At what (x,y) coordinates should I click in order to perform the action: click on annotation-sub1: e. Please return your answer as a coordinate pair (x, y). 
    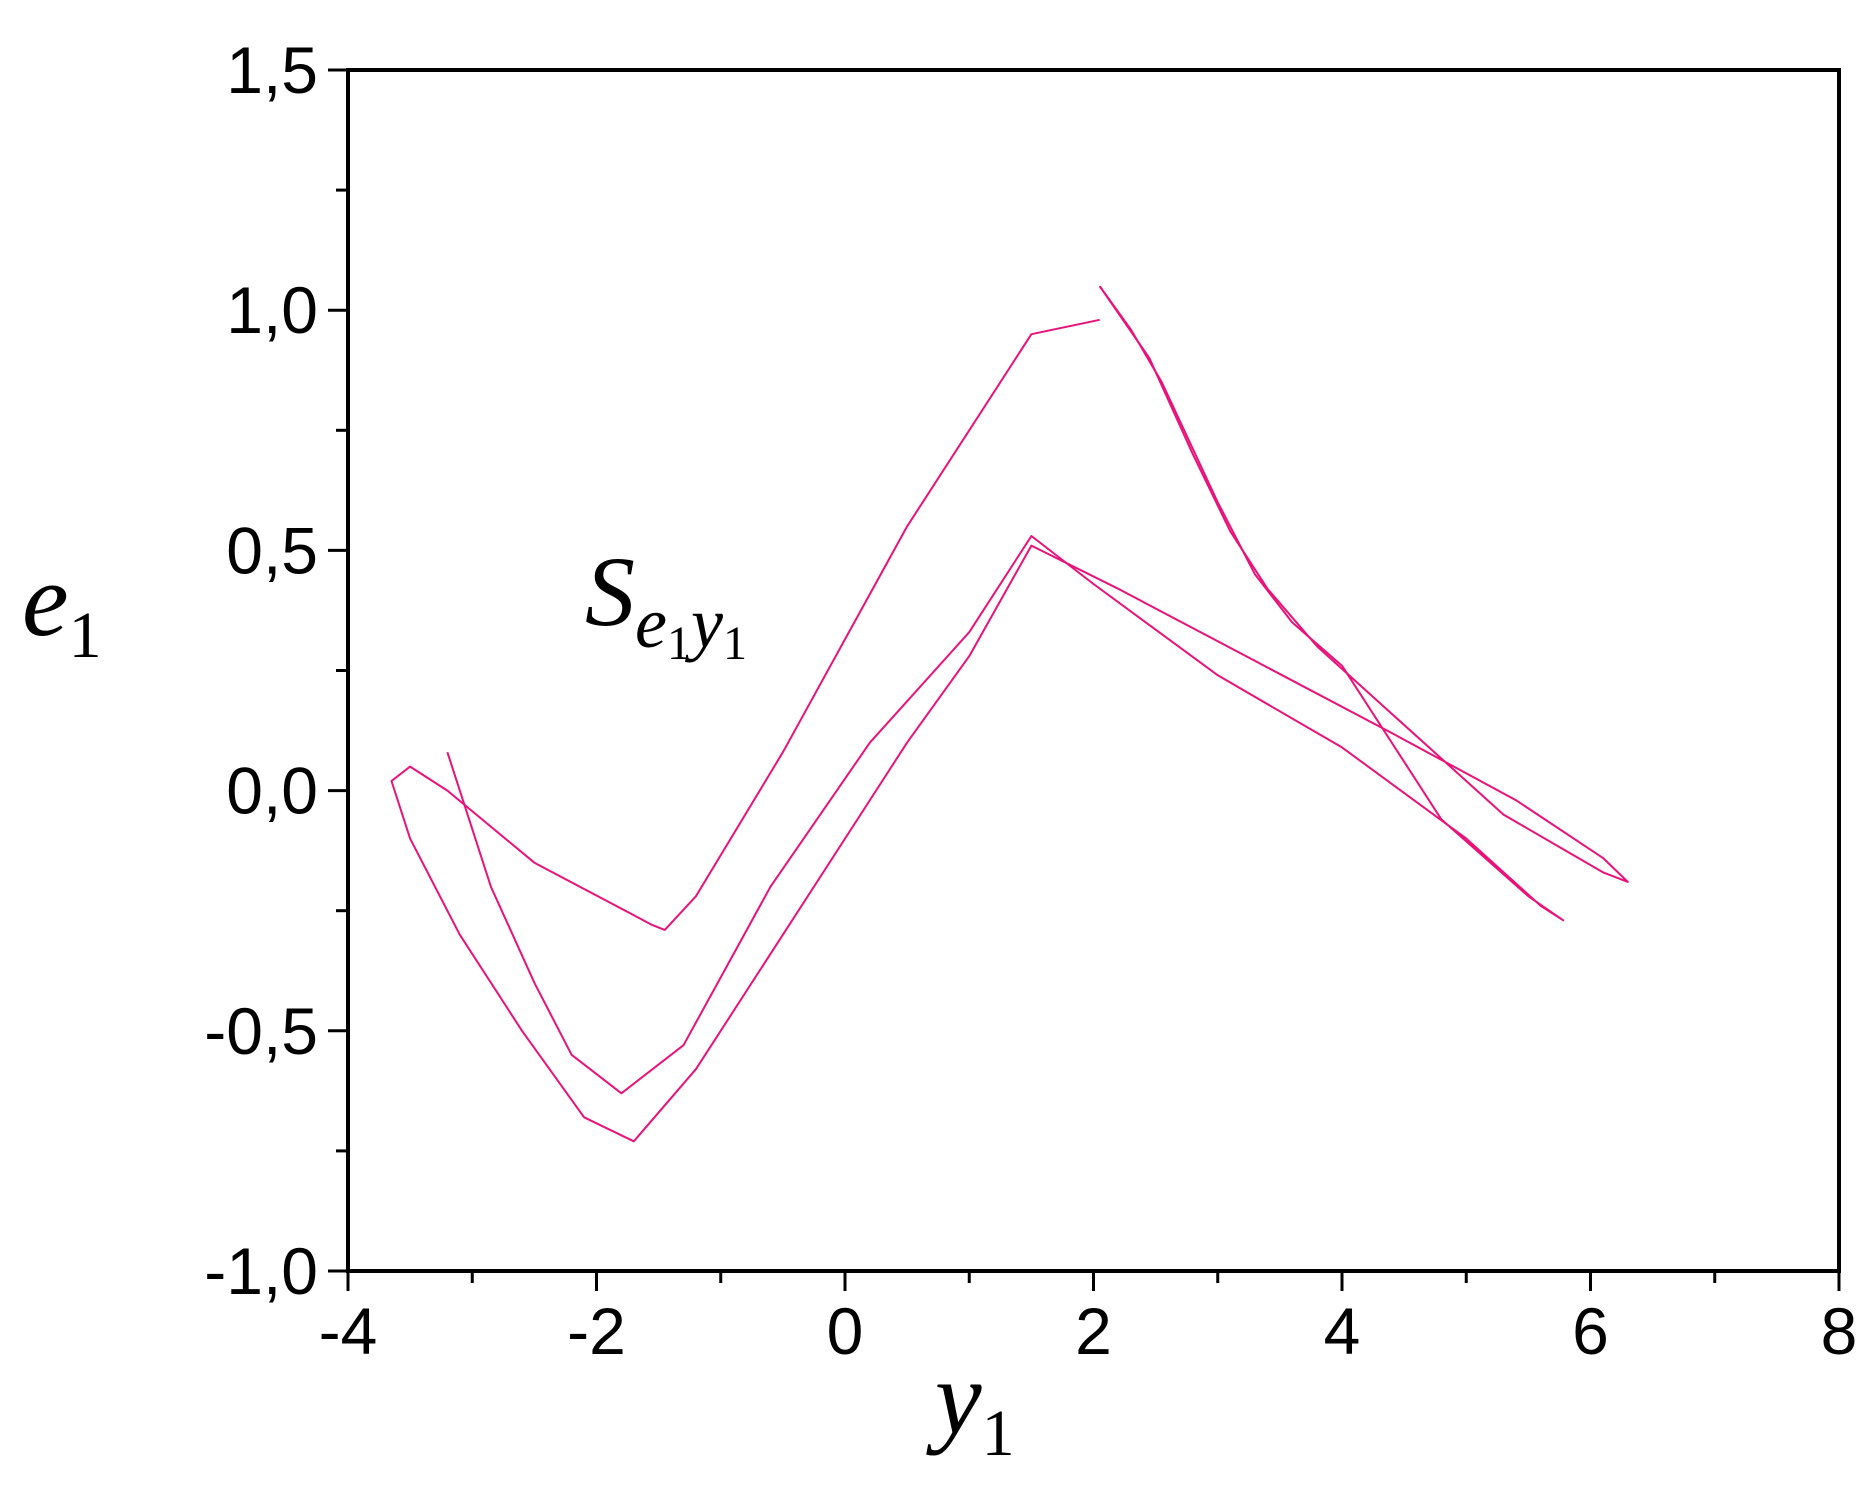
    Looking at the image, I should click on (651, 623).